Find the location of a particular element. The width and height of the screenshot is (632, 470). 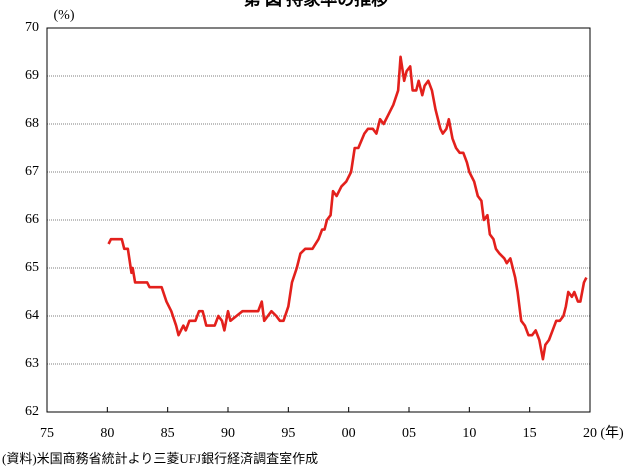

y-tick-label: 70 is located at coordinates (32, 27).